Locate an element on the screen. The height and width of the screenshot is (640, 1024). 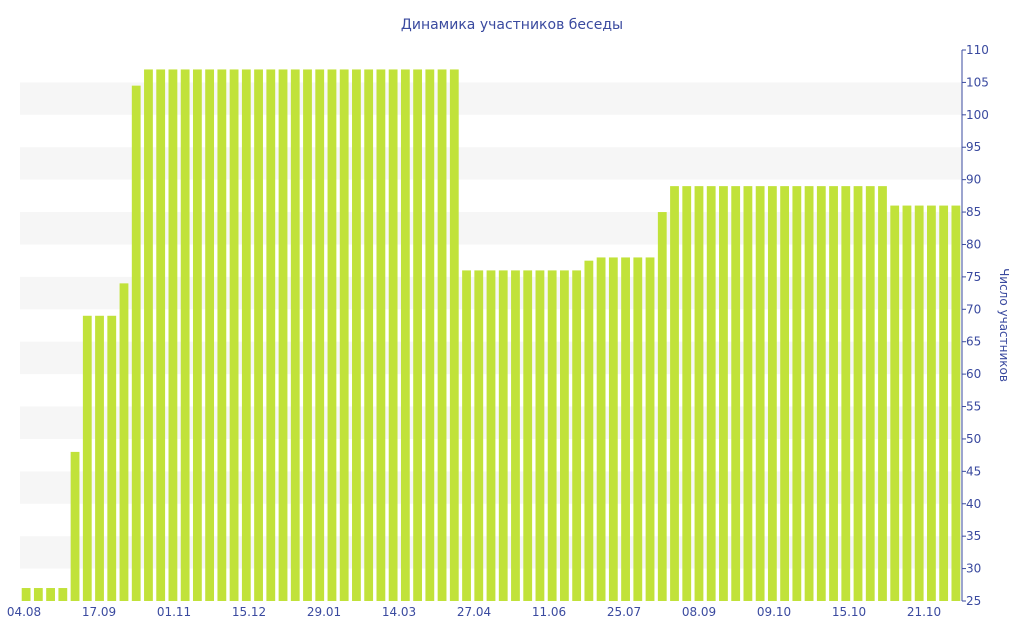
y-tick-label: 55 is located at coordinates (973, 407).